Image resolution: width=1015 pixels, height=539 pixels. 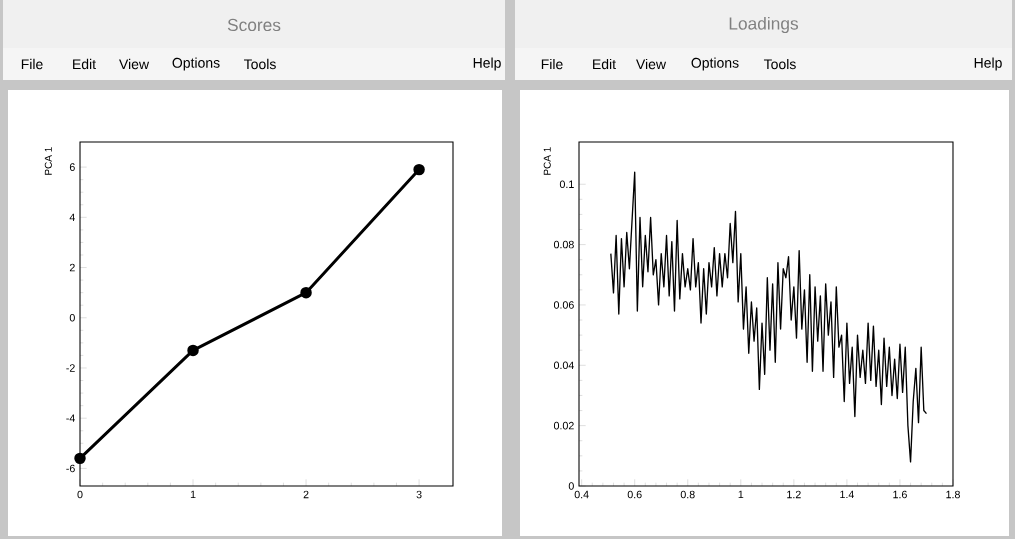 I want to click on y-tick-label: 0.08, so click(x=563, y=244).